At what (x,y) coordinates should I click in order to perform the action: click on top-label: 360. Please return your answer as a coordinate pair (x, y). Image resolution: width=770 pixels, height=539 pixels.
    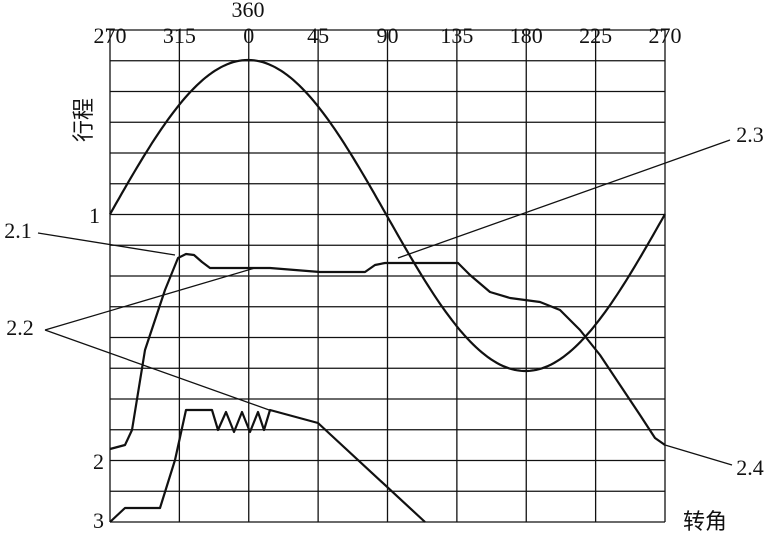
    Looking at the image, I should click on (248, 11).